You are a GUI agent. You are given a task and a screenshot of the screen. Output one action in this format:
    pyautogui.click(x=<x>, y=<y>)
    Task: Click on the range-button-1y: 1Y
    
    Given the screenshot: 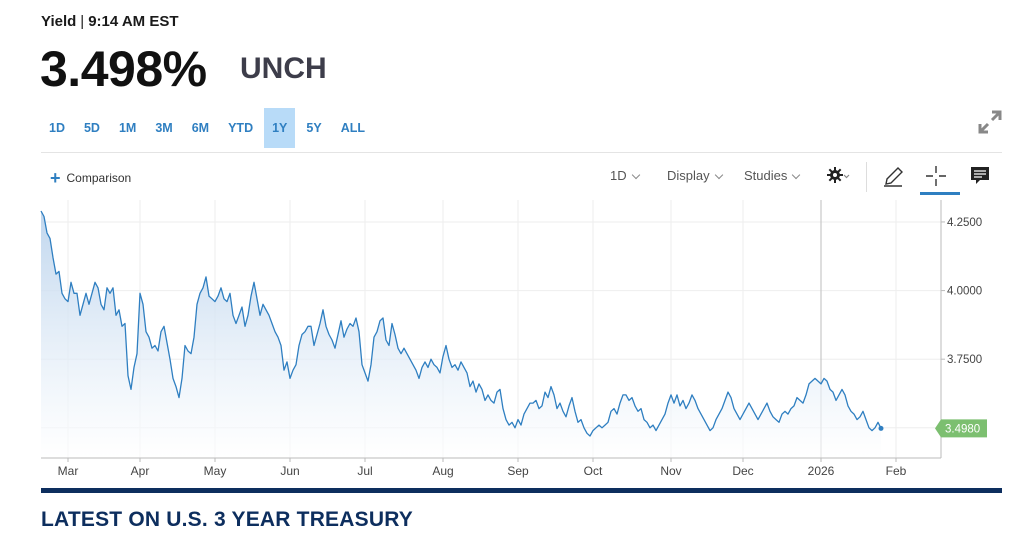 What is the action you would take?
    pyautogui.click(x=280, y=128)
    